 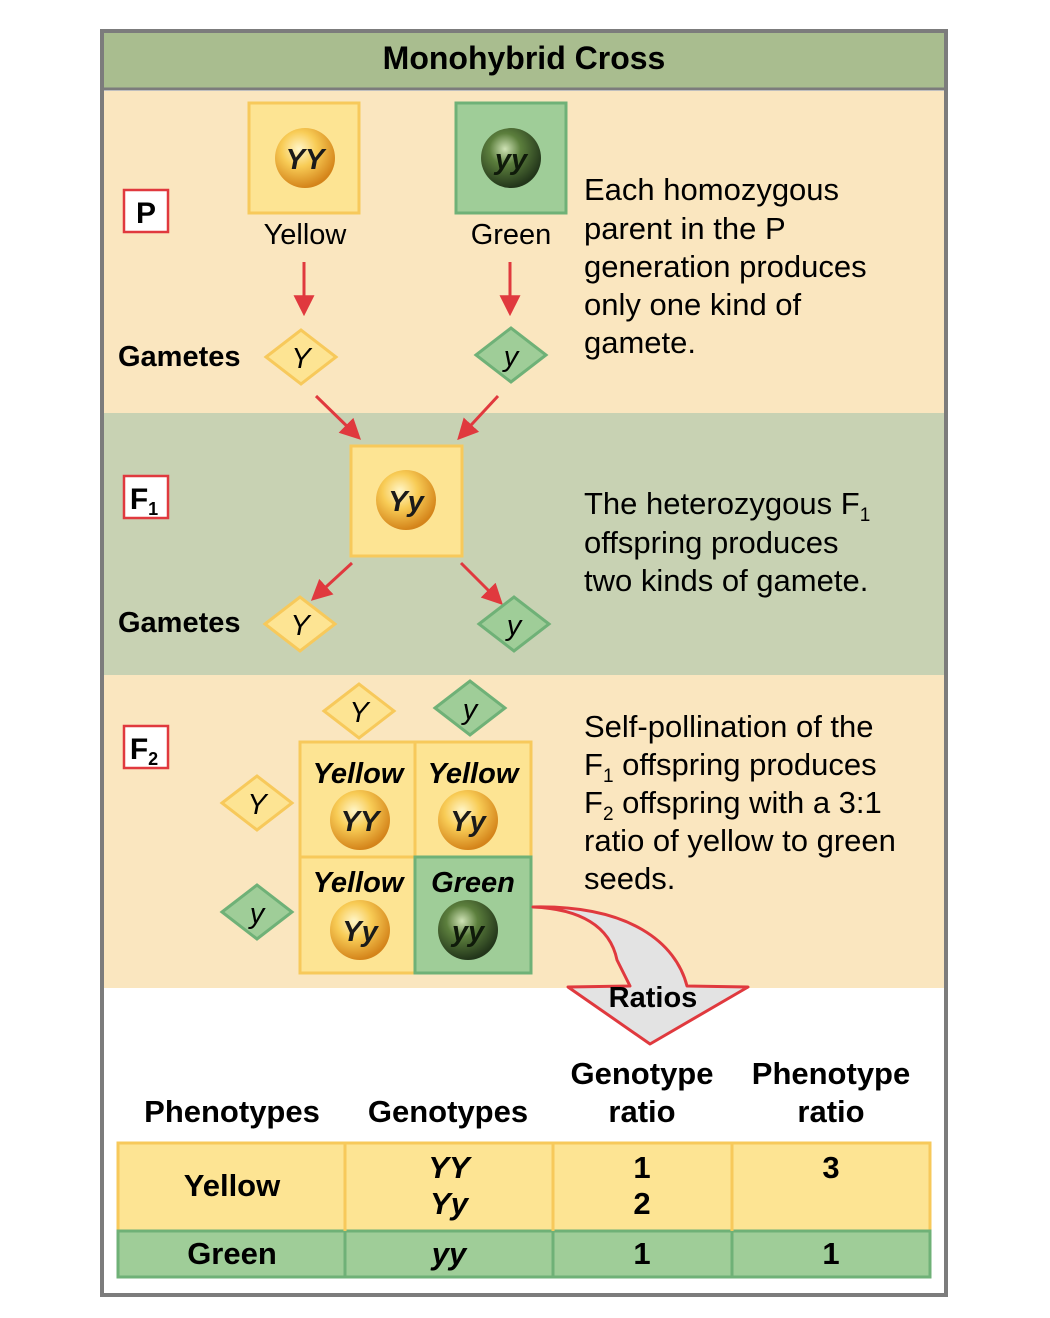 I want to click on p-note-line: only one kind of, so click(x=693, y=304).